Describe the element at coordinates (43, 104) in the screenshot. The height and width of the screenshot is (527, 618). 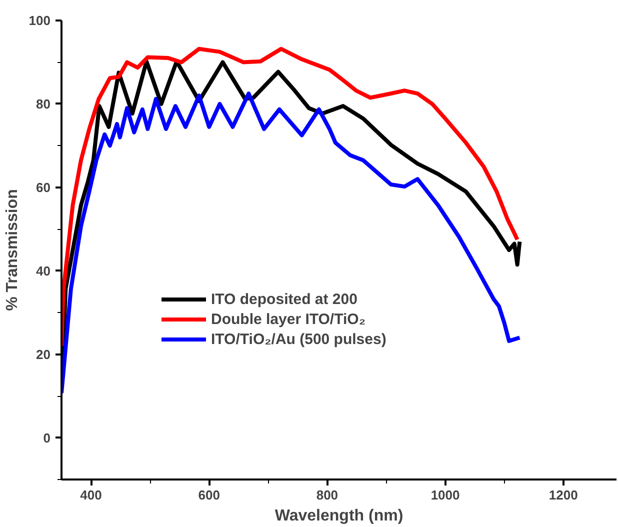
I see `y-tick-label: 80` at that location.